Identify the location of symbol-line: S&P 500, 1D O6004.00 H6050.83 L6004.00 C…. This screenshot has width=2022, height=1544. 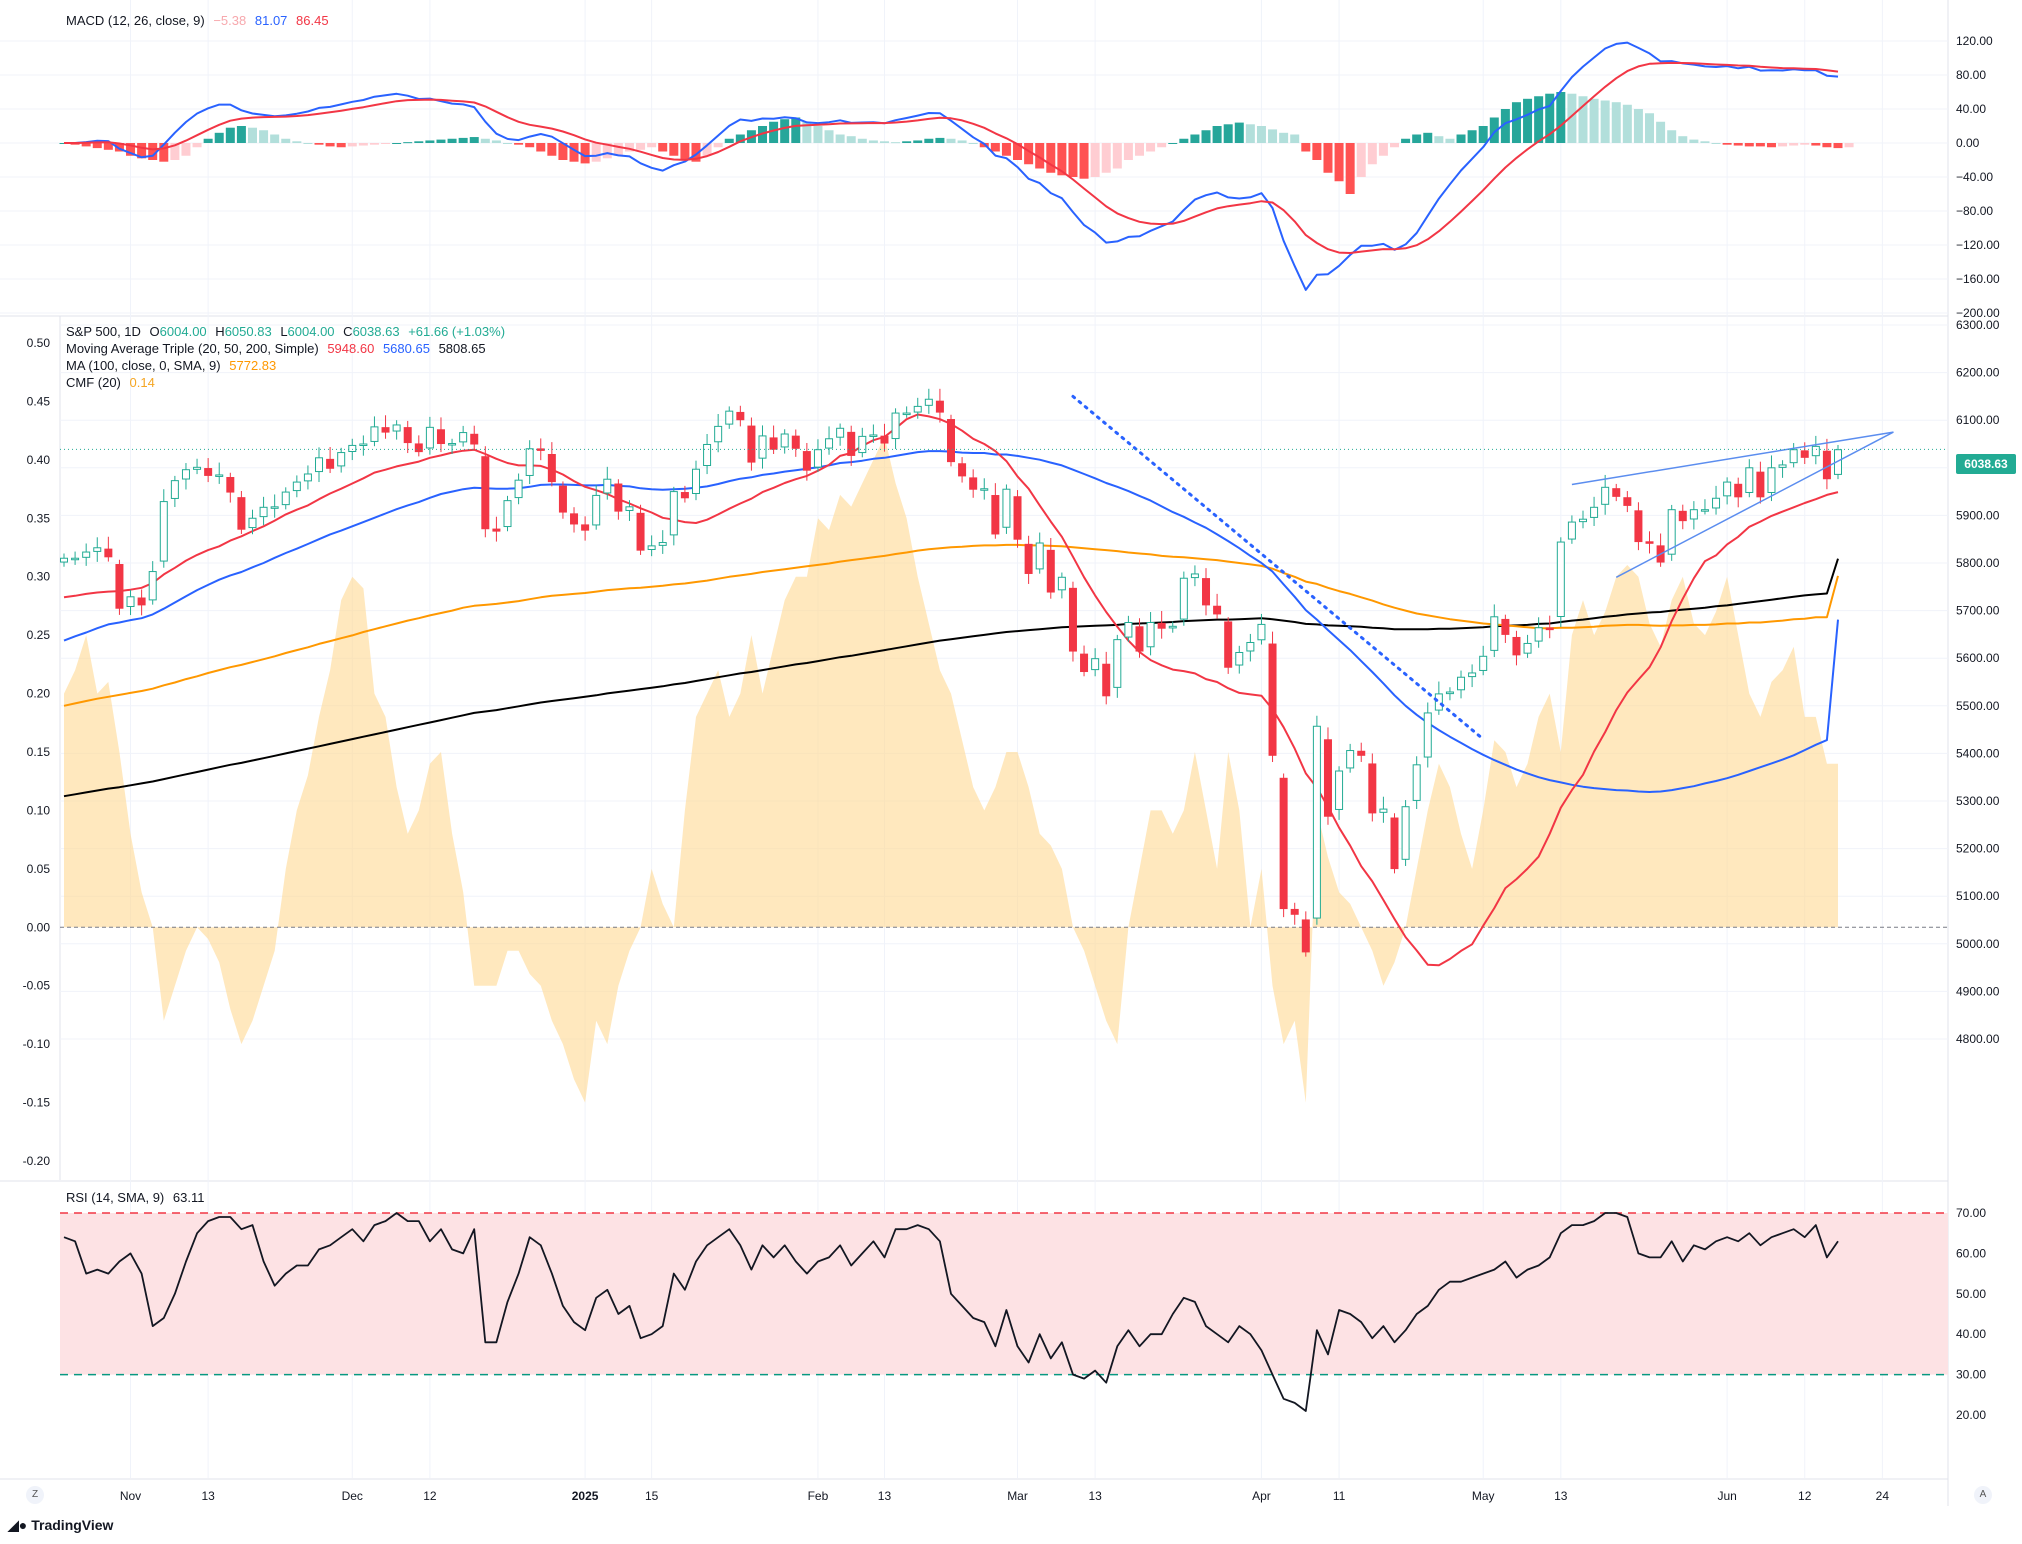
(286, 331).